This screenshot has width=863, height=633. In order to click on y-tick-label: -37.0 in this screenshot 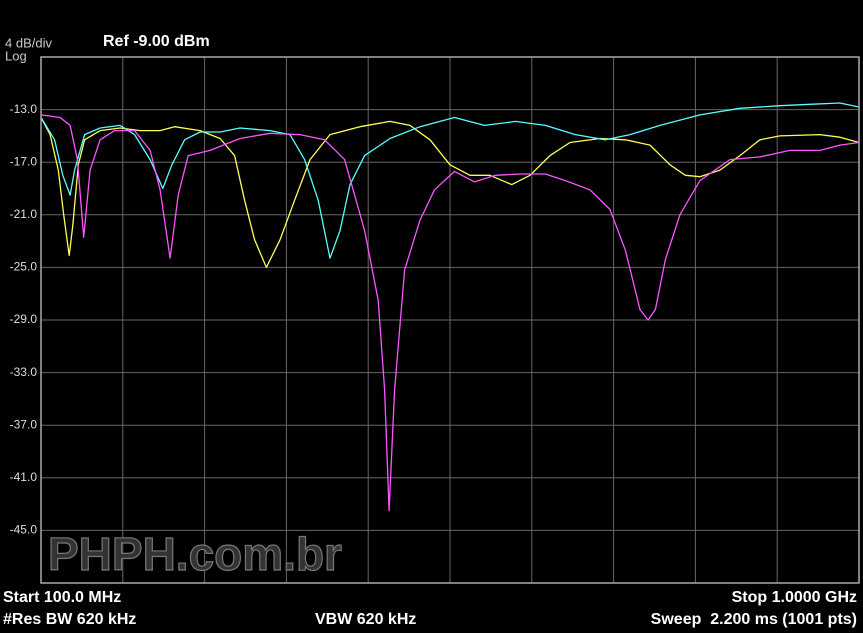, I will do `click(24, 424)`.